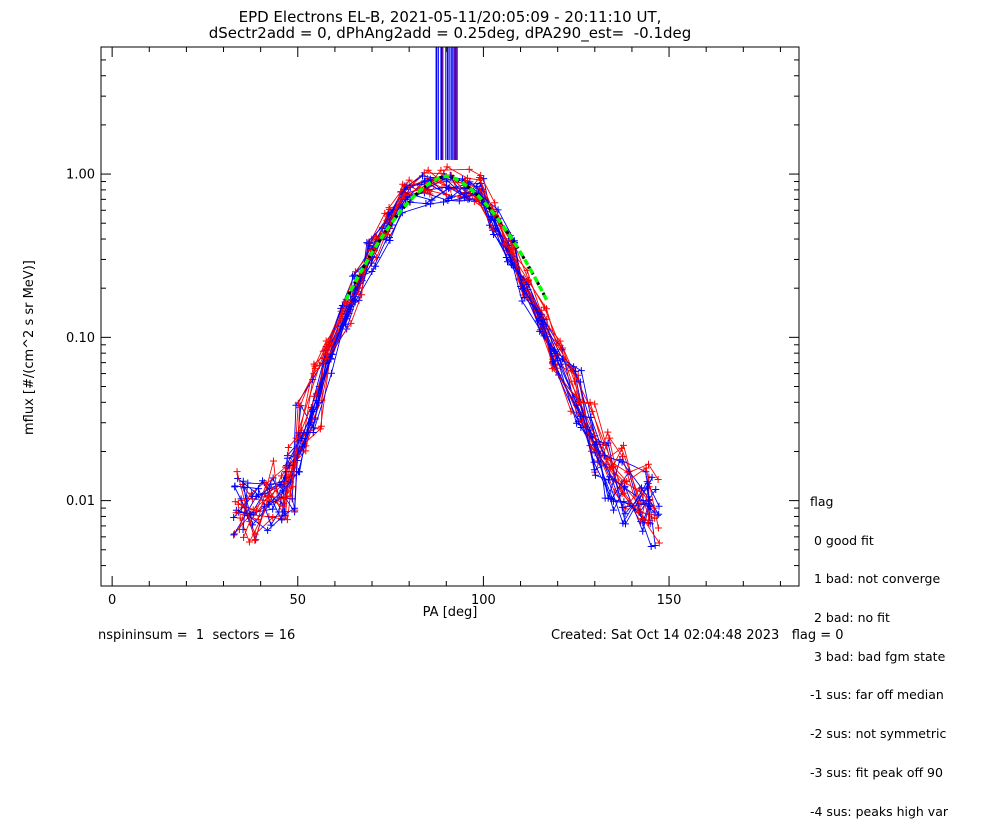 Image resolution: width=1000 pixels, height=831 pixels. Describe the element at coordinates (446, 237) in the screenshot. I see `fit-curve-green` at that location.